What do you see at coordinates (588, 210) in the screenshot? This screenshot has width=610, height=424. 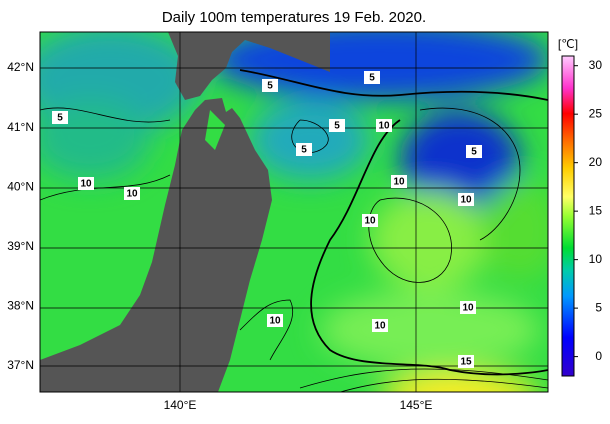 I see `colorbar-ticks: 0 5 10 15 20 25 30` at bounding box center [588, 210].